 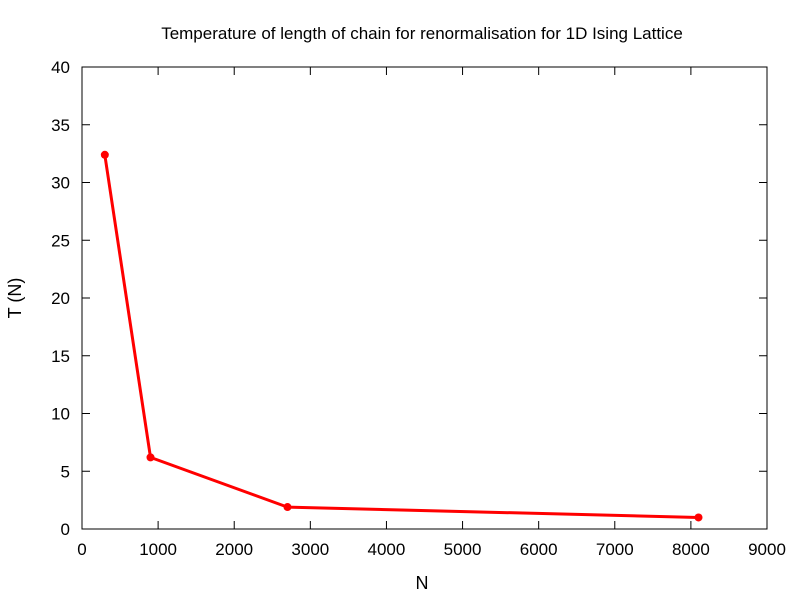 What do you see at coordinates (60, 125) in the screenshot?
I see `y-tick-label: 35` at bounding box center [60, 125].